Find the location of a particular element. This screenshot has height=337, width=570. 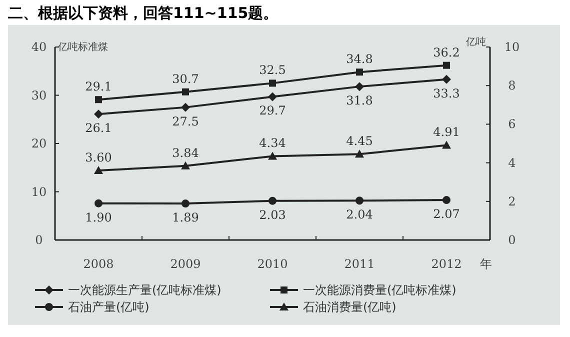

data-label: 32.5 is located at coordinates (272, 70).